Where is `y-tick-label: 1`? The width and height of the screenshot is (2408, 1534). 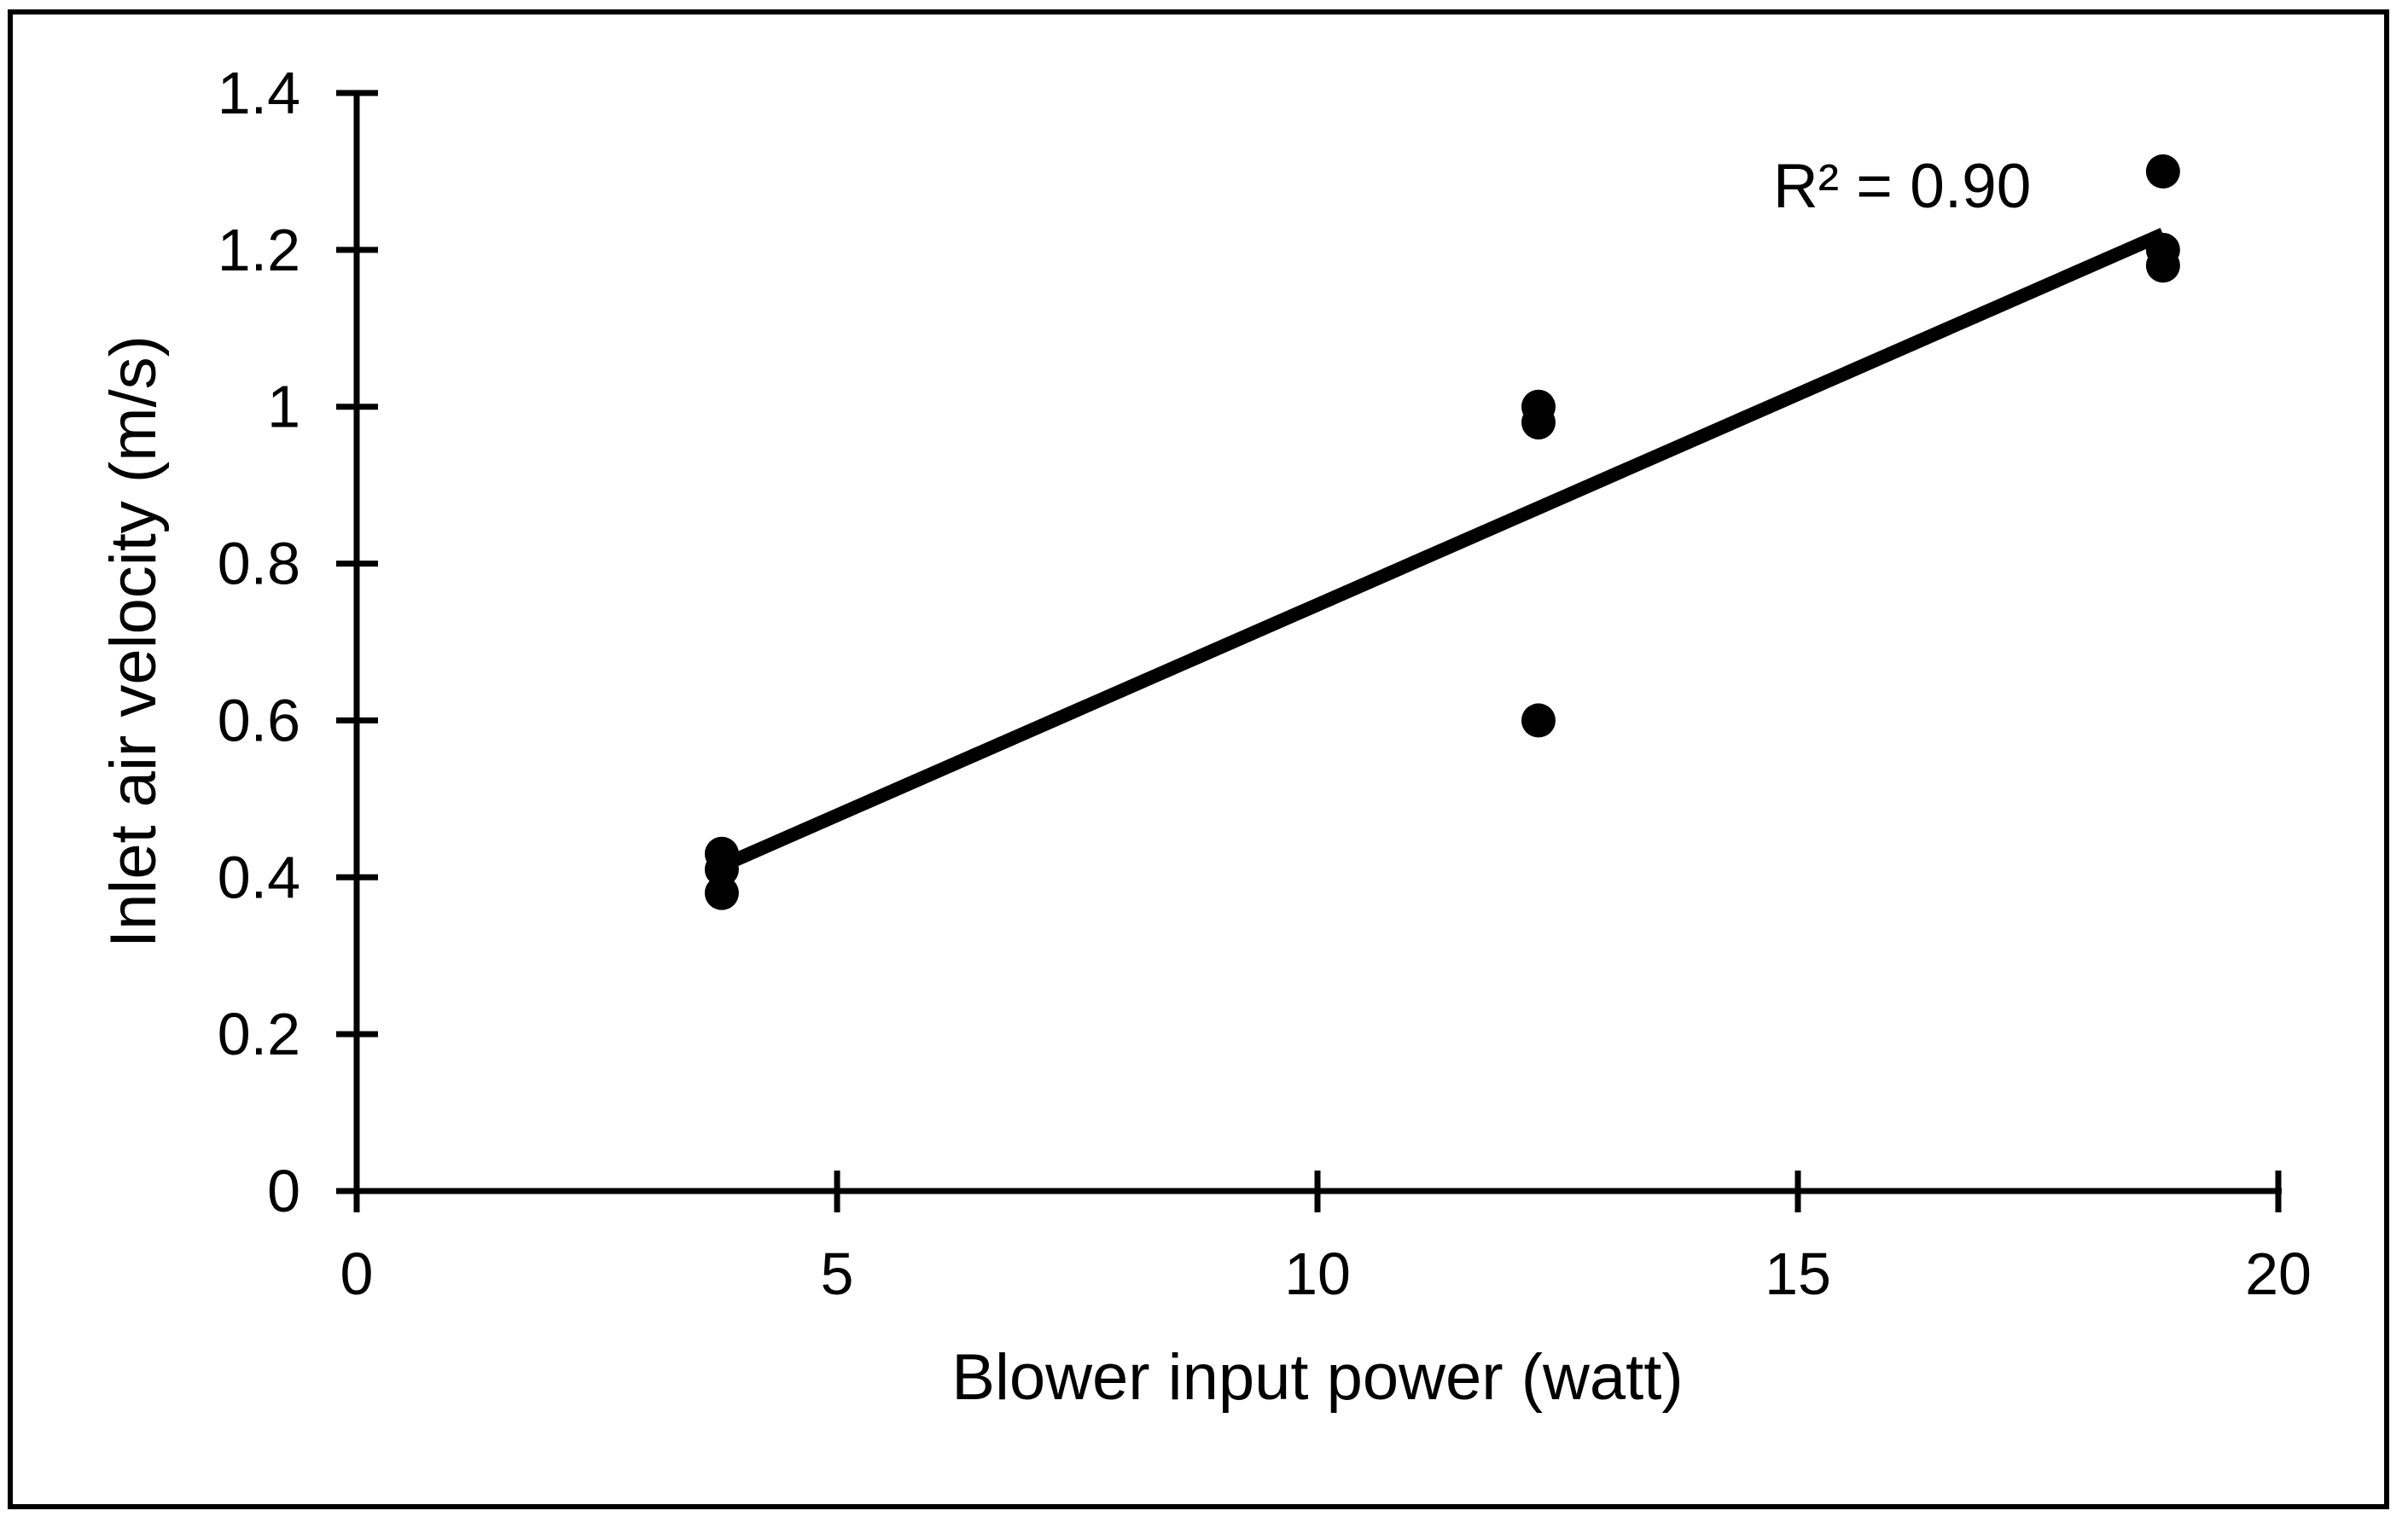
y-tick-label: 1 is located at coordinates (283, 407).